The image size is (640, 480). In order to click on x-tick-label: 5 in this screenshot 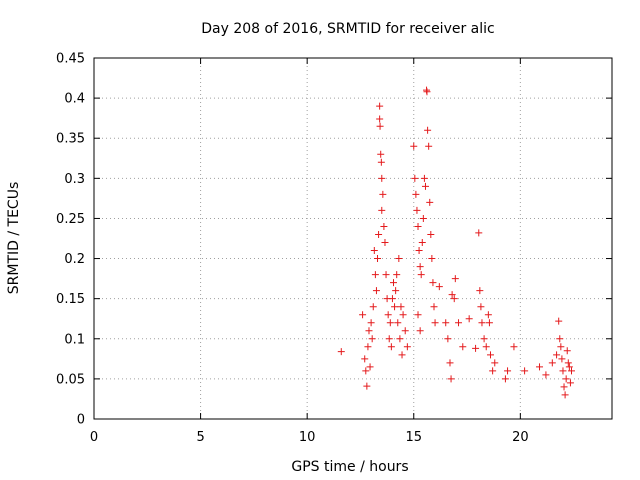, I will do `click(200, 437)`.